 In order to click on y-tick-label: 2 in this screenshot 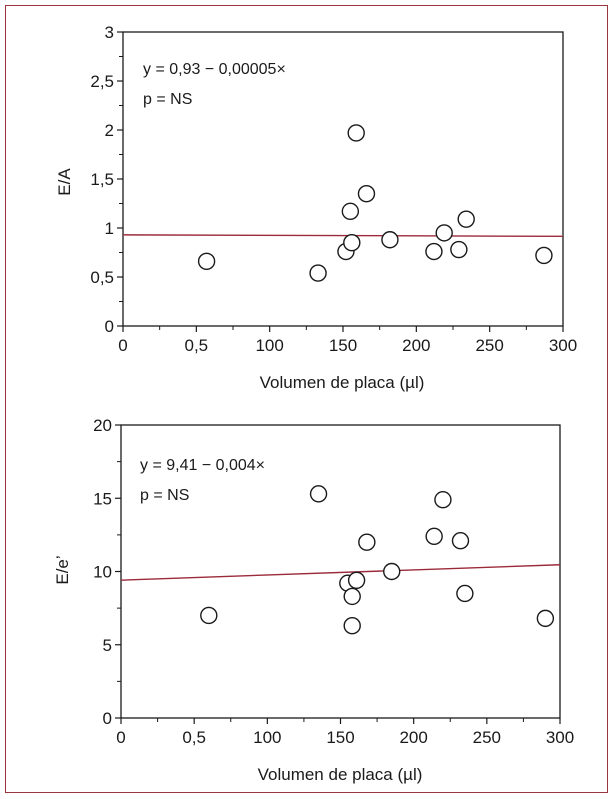, I will do `click(109, 130)`.